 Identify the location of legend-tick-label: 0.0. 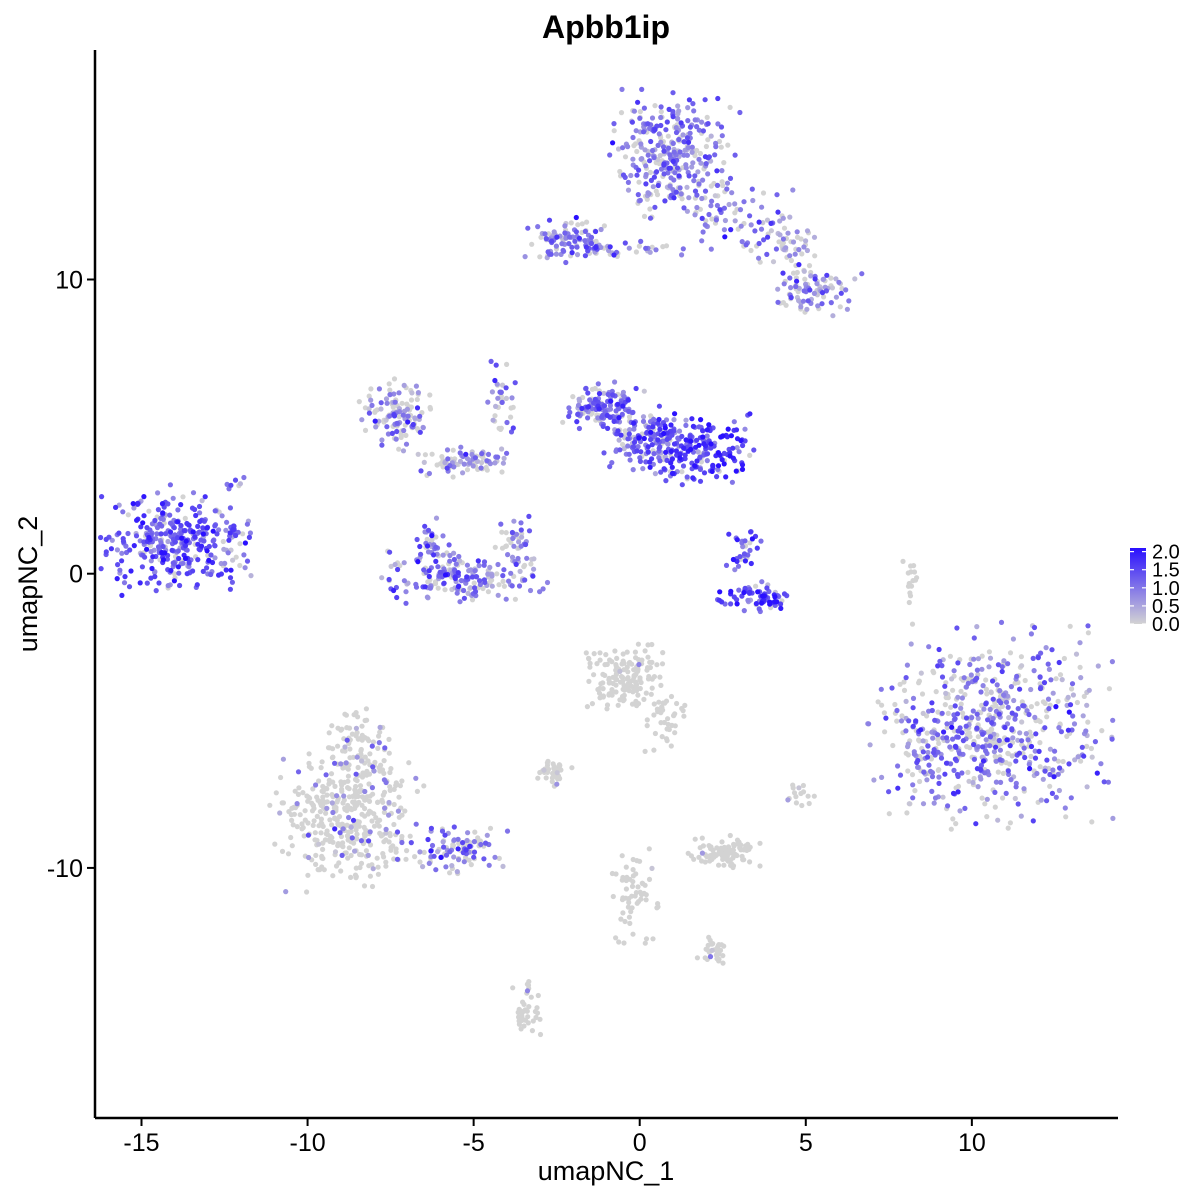
(1166, 625).